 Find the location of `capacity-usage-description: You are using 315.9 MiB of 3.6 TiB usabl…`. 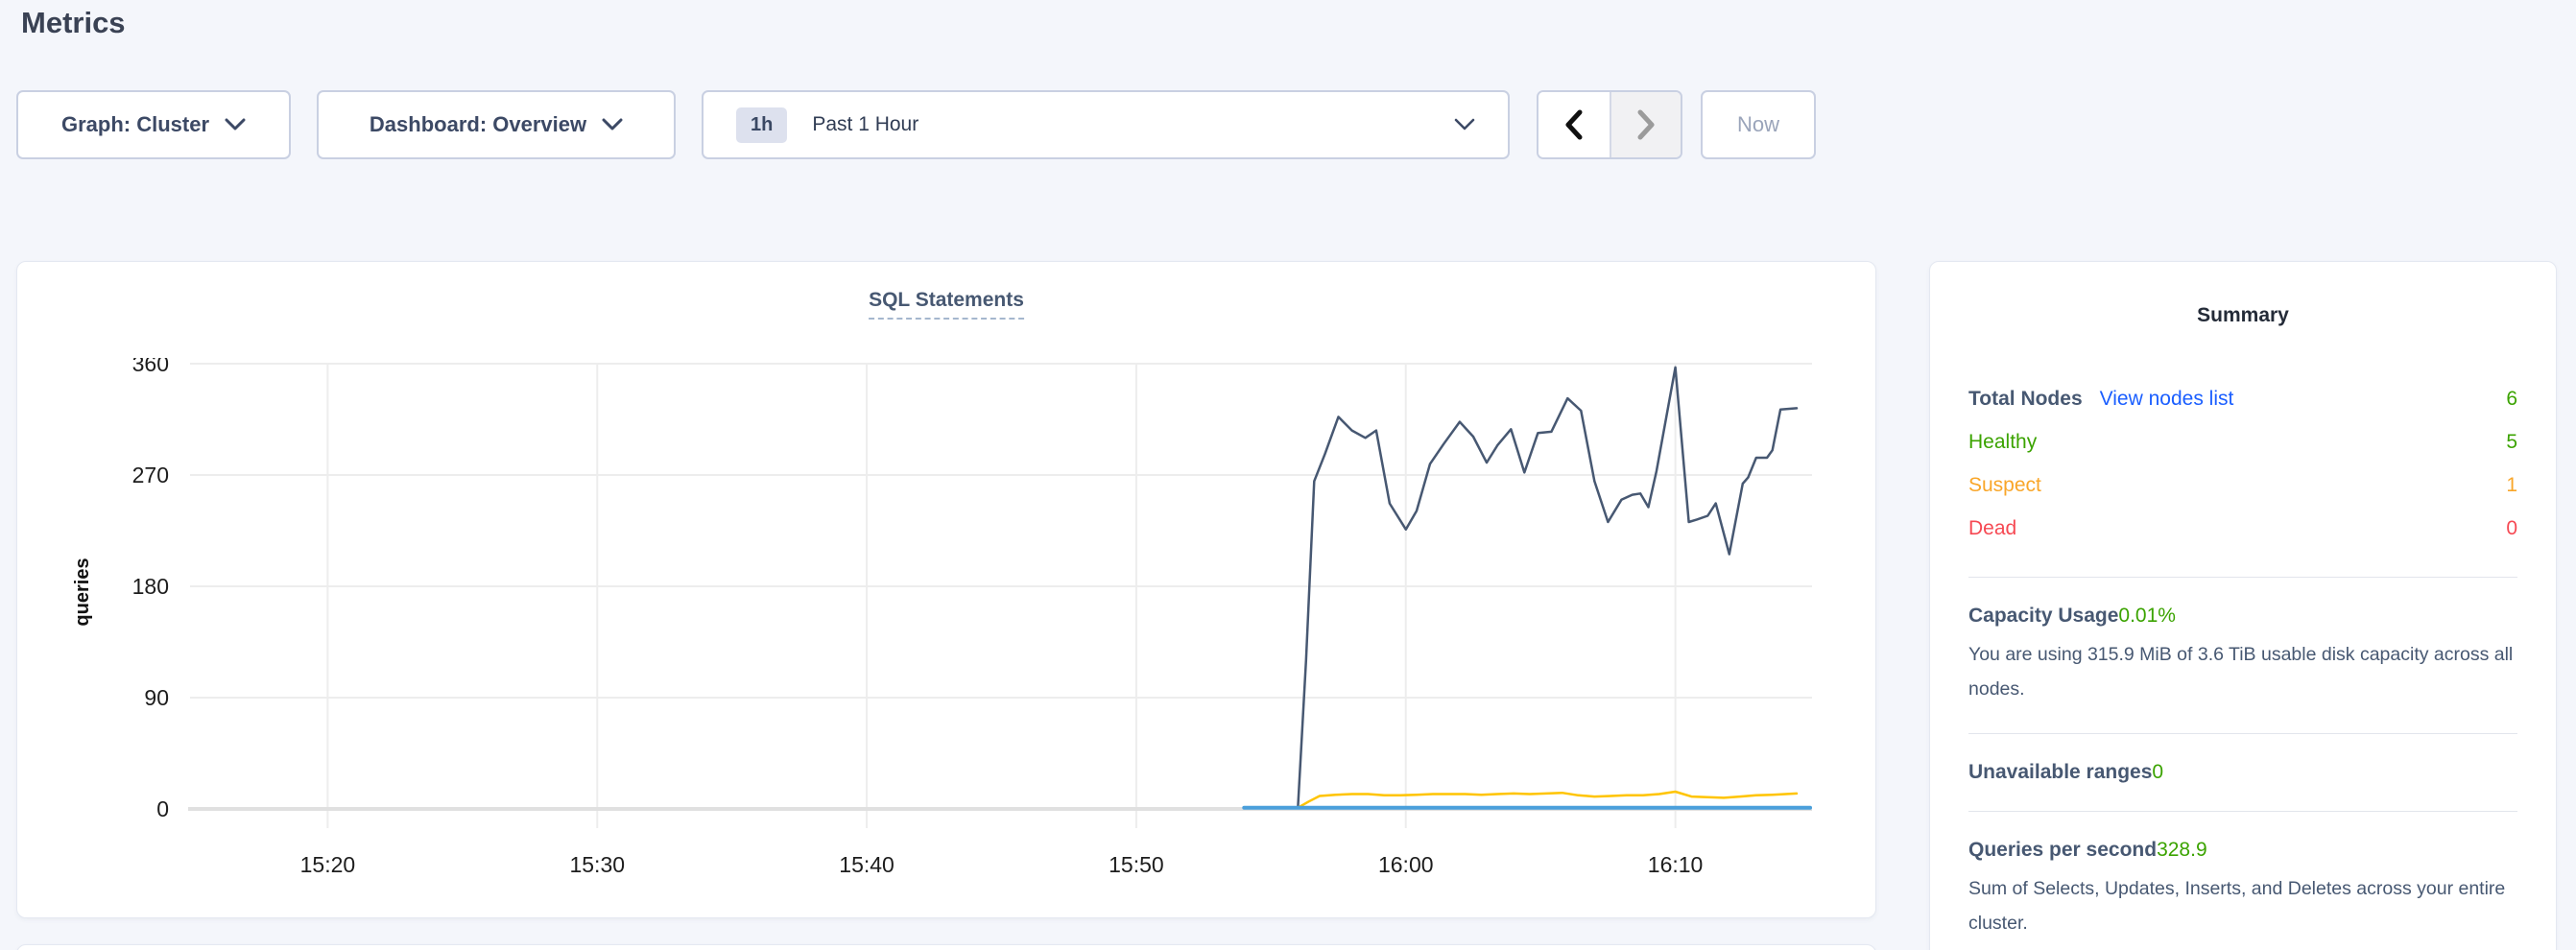

capacity-usage-description: You are using 315.9 MiB of 3.6 TiB usabl… is located at coordinates (2241, 672).